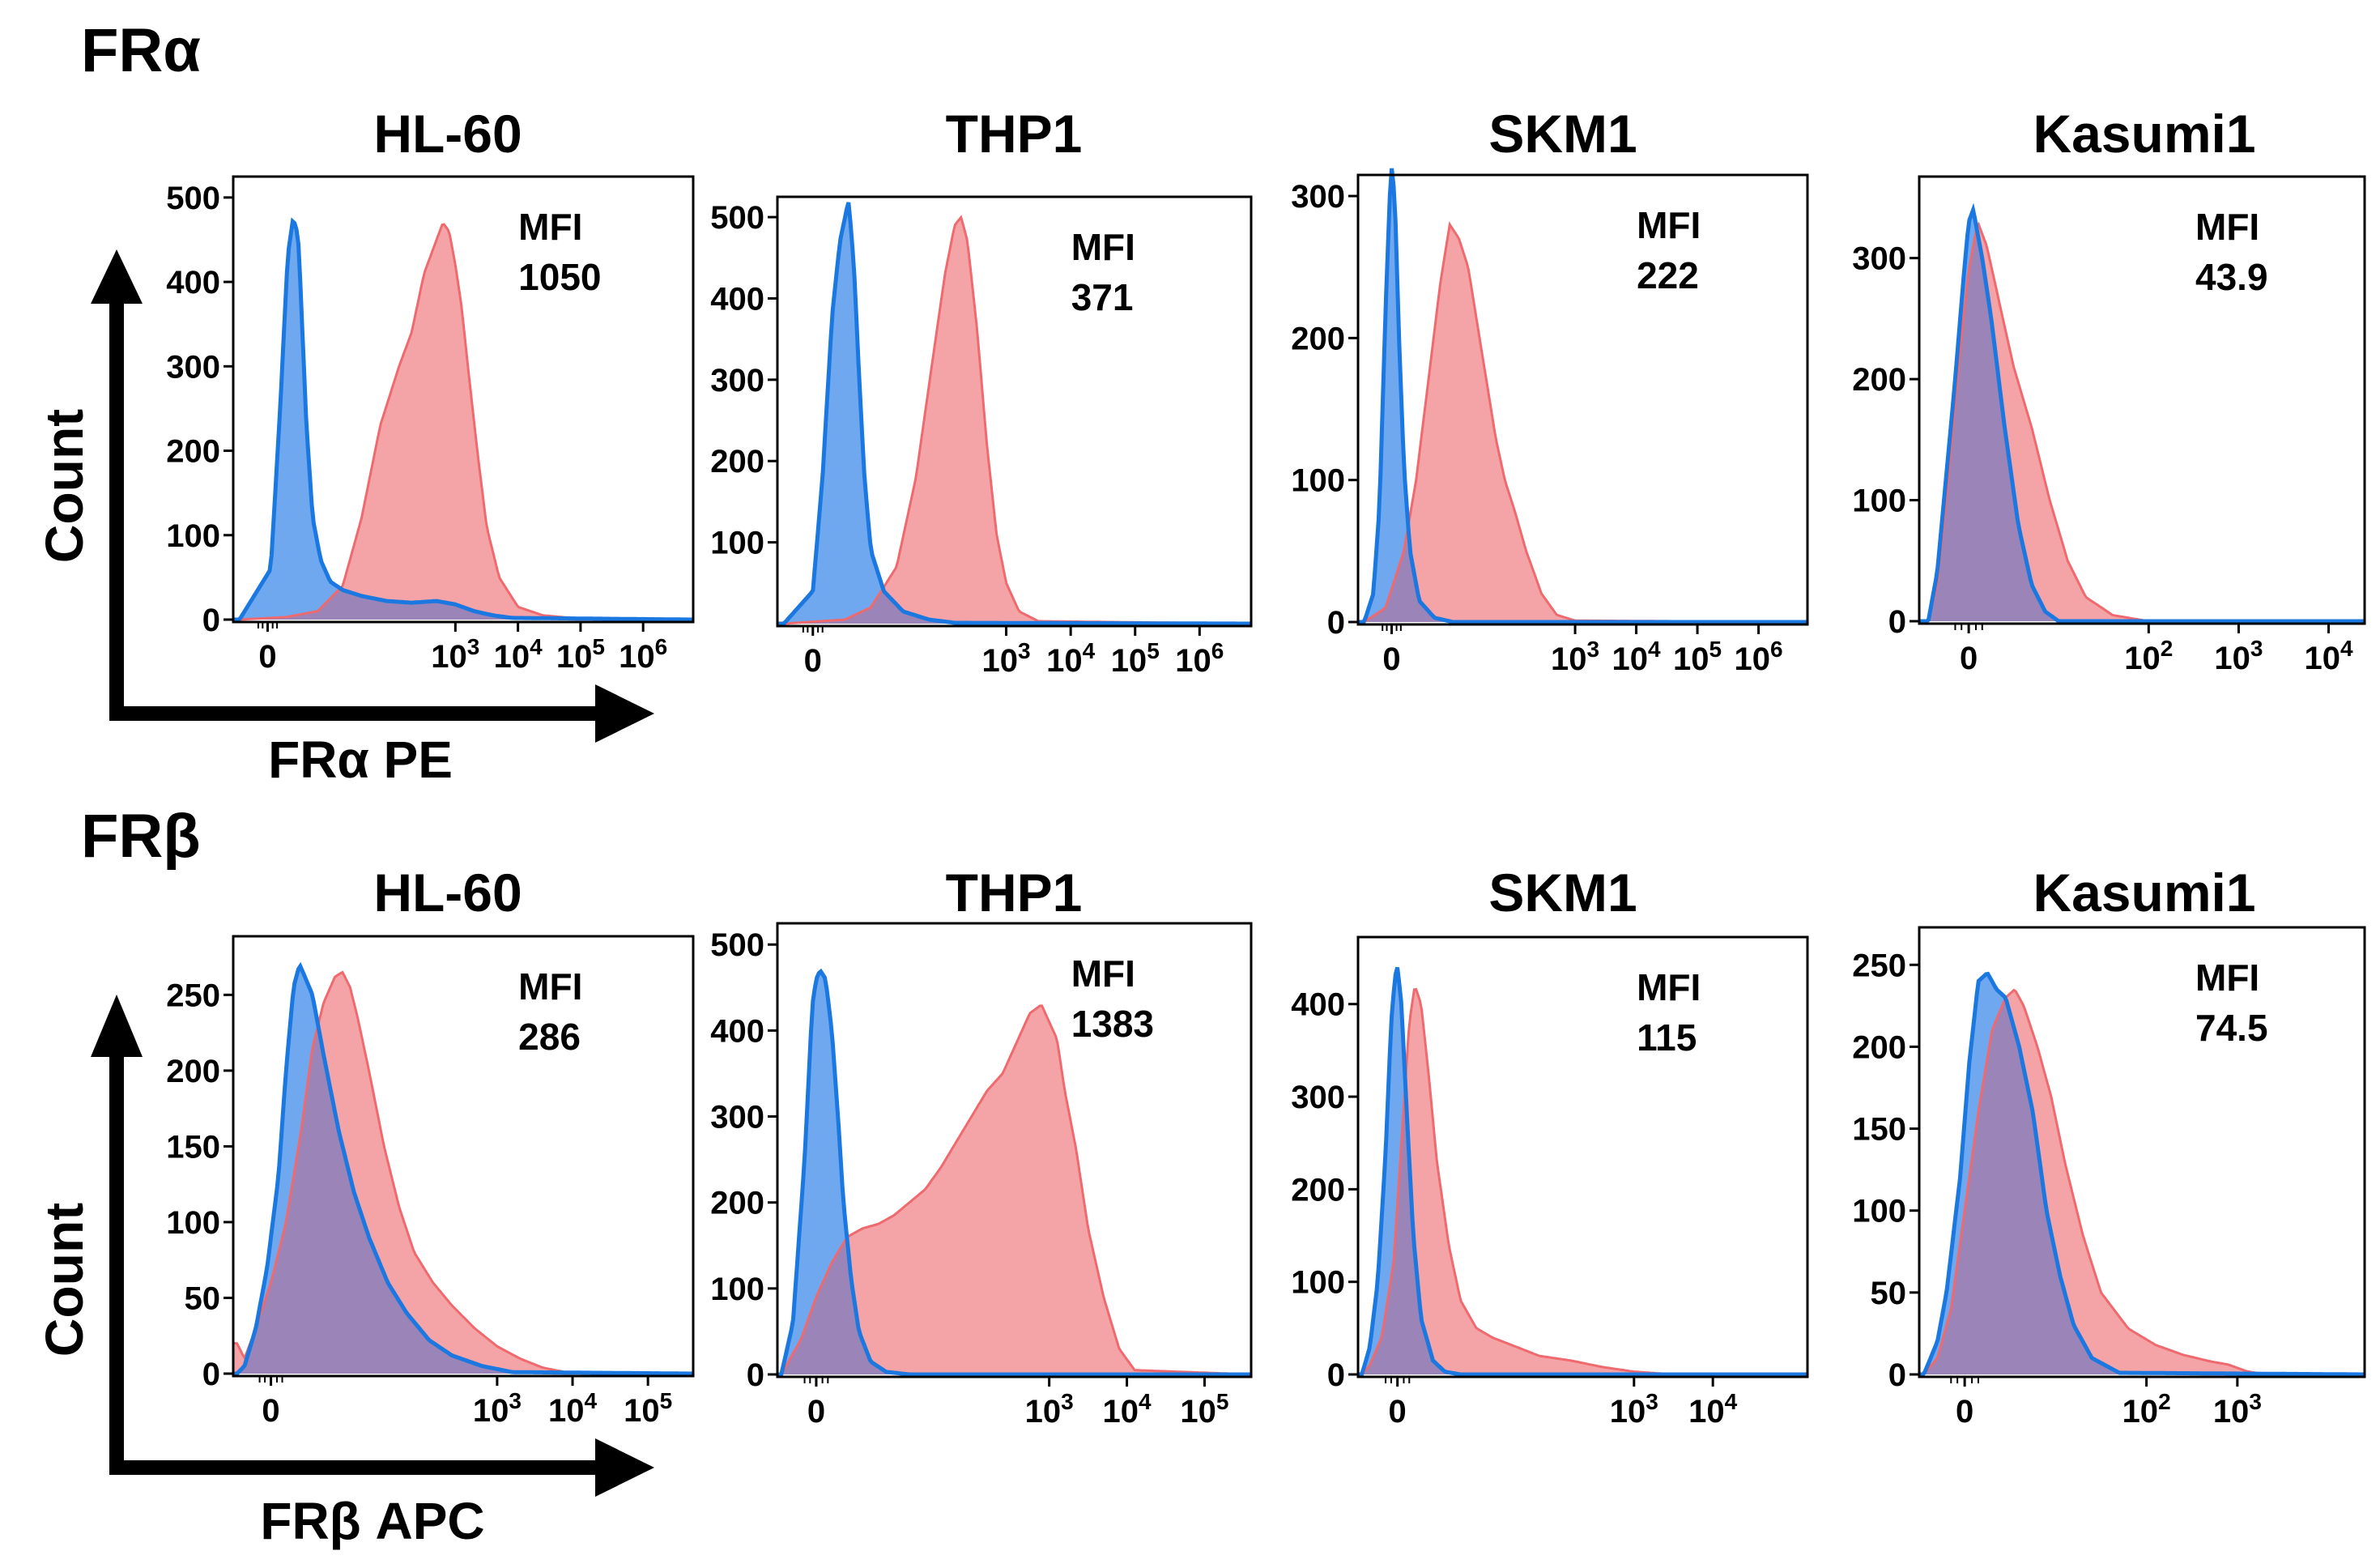  I want to click on y-arrow-head-row1, so click(117, 276).